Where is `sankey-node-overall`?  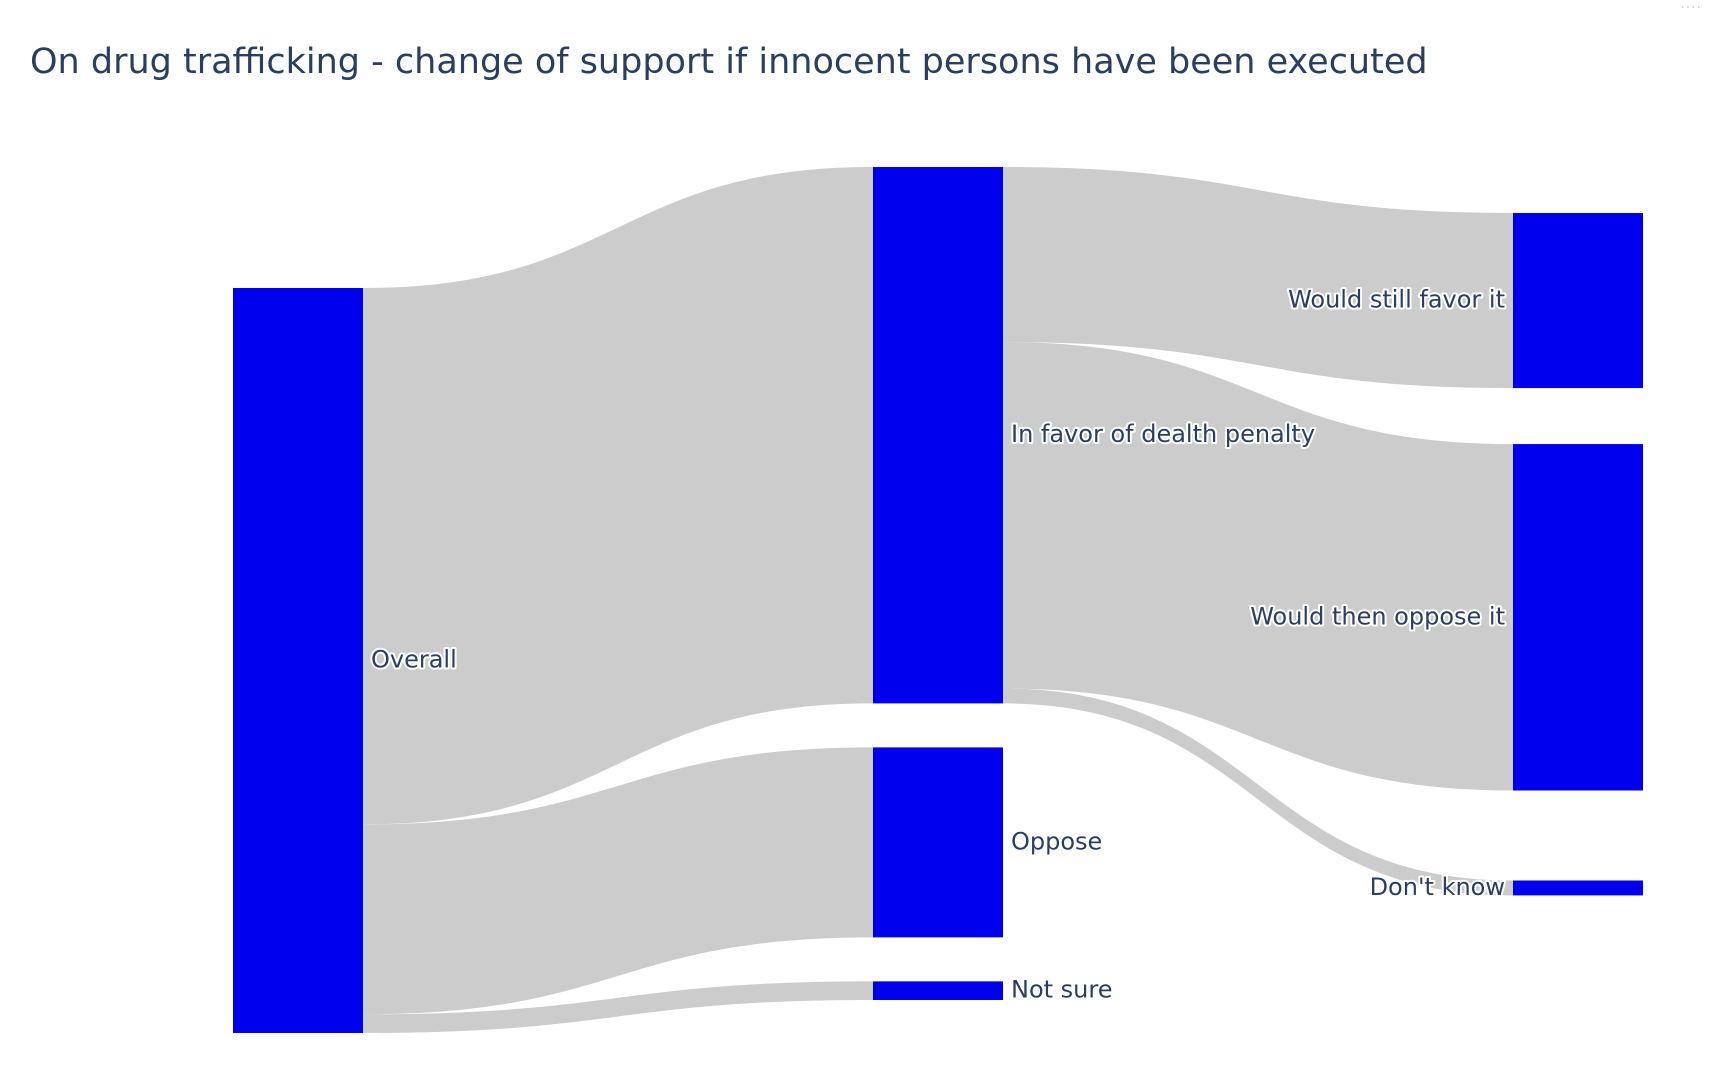 sankey-node-overall is located at coordinates (298, 660).